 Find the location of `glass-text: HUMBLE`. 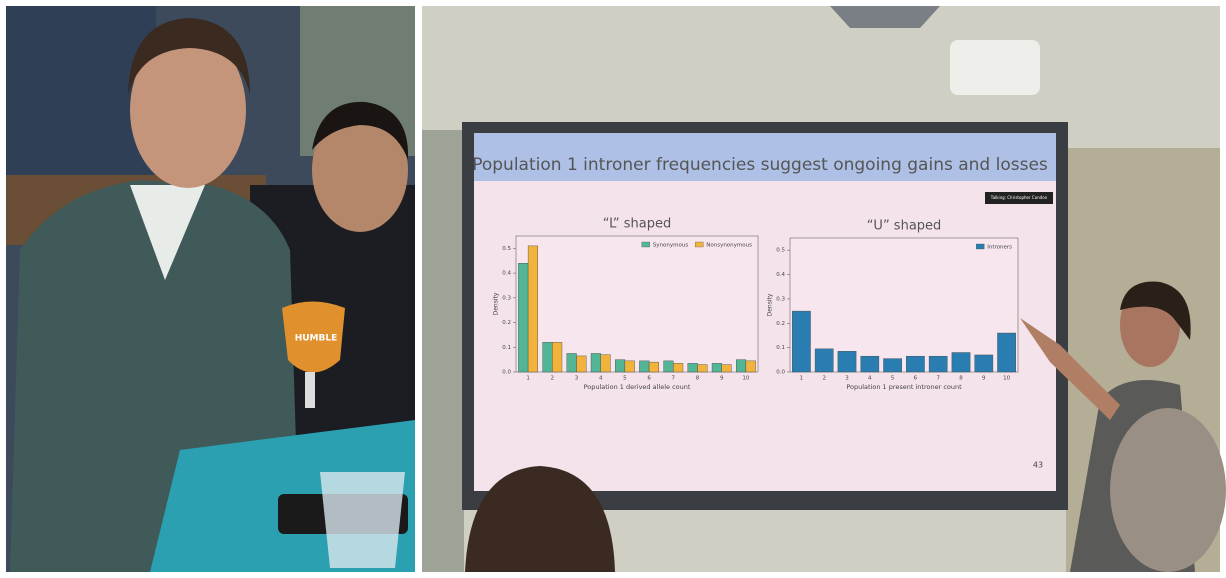

glass-text: HUMBLE is located at coordinates (316, 339).